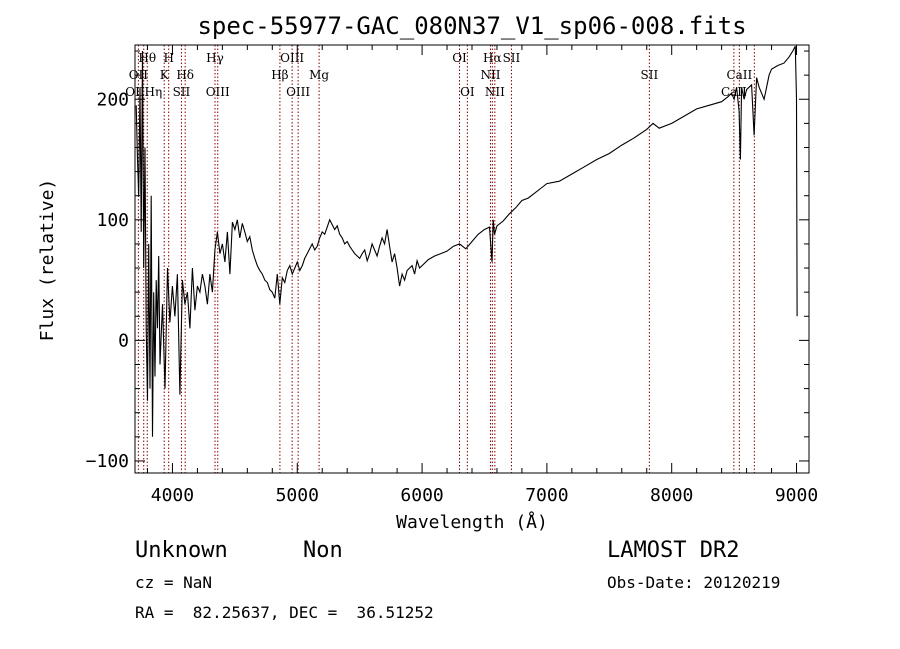 Image resolution: width=900 pixels, height=649 pixels. What do you see at coordinates (650, 75) in the screenshot?
I see `line-marker-label-19: SII` at bounding box center [650, 75].